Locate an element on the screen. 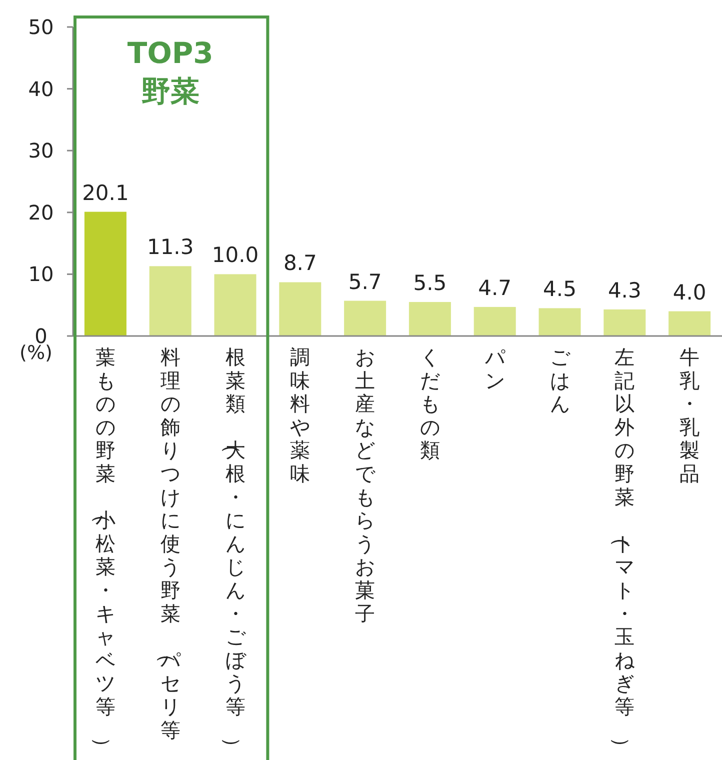 The image size is (722, 760). x-tick-label: くだもの類 is located at coordinates (430, 403).